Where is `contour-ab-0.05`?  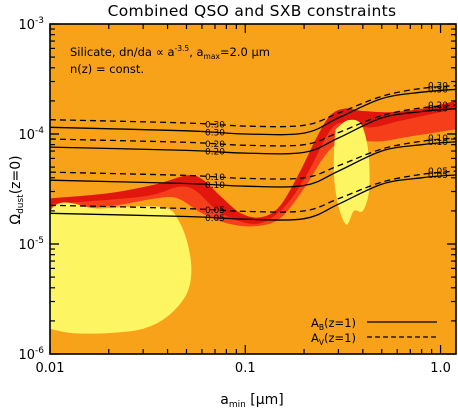 contour-ab-0.05 is located at coordinates (253, 197).